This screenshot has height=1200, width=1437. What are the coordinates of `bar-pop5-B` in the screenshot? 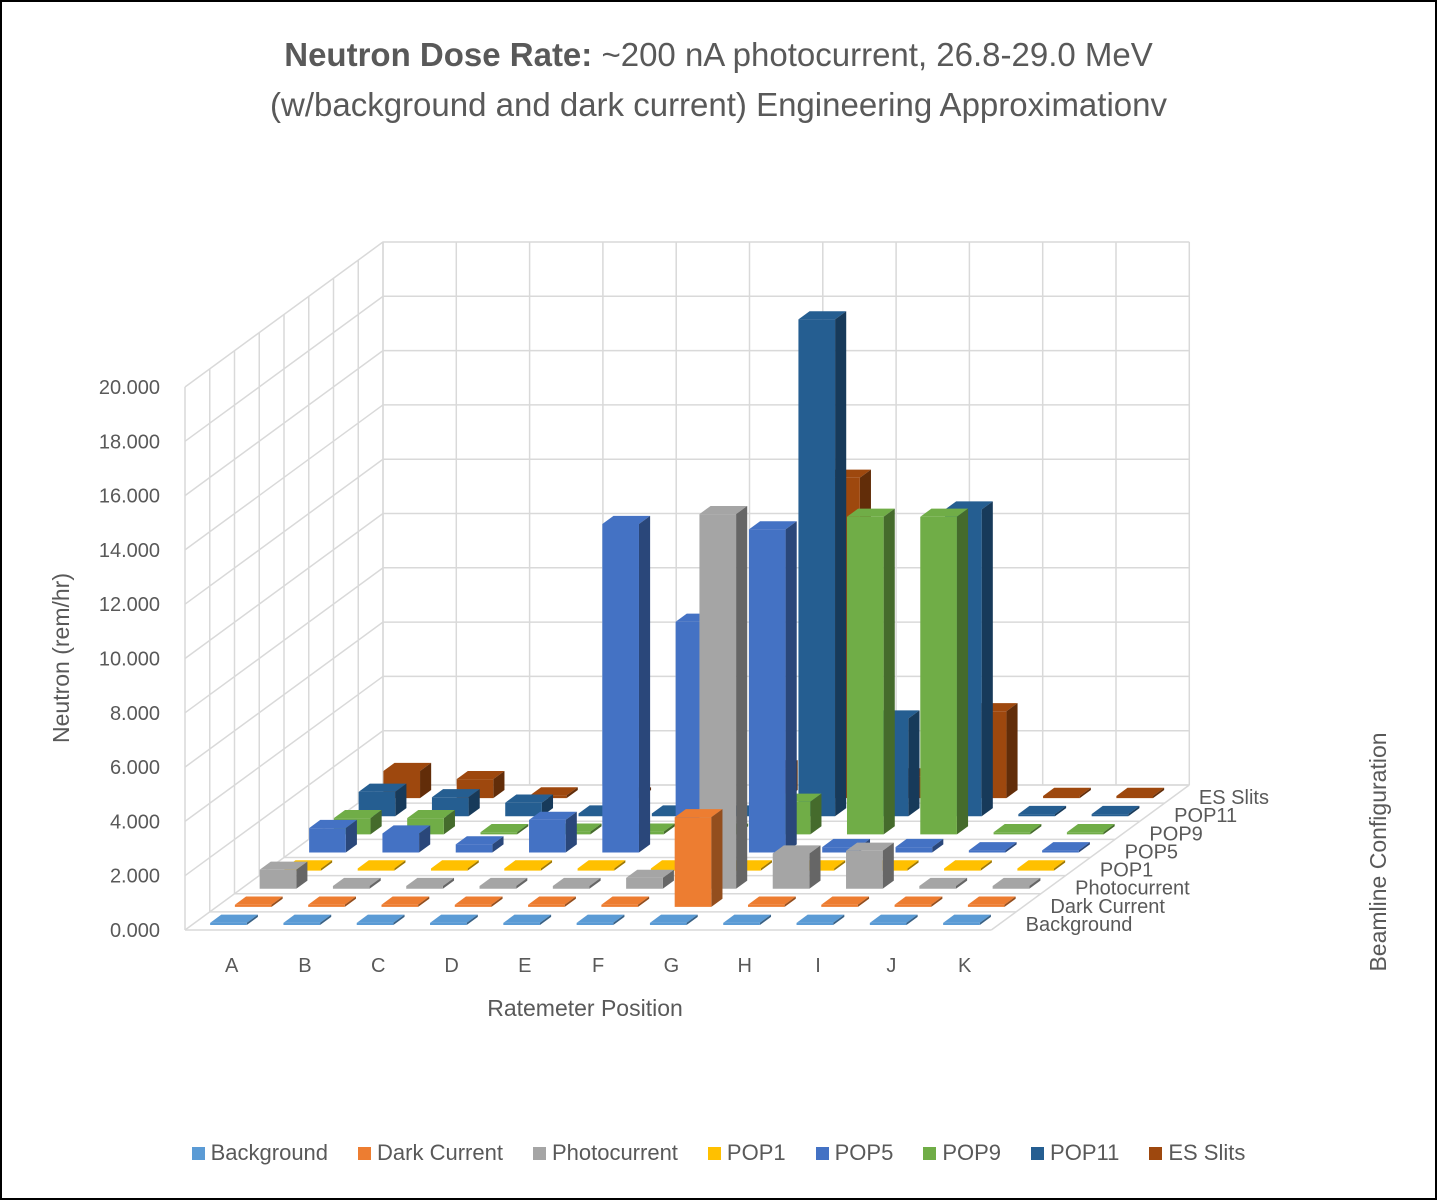 It's located at (406, 839).